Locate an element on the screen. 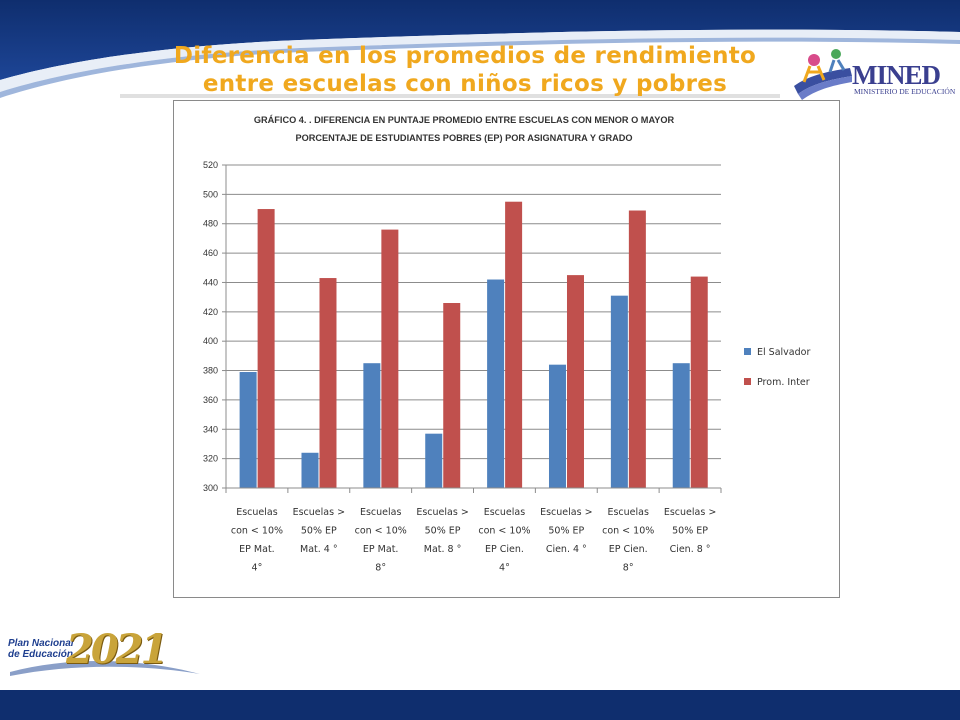 Image resolution: width=960 pixels, height=720 pixels. y-tick-label: 480 is located at coordinates (210, 224).